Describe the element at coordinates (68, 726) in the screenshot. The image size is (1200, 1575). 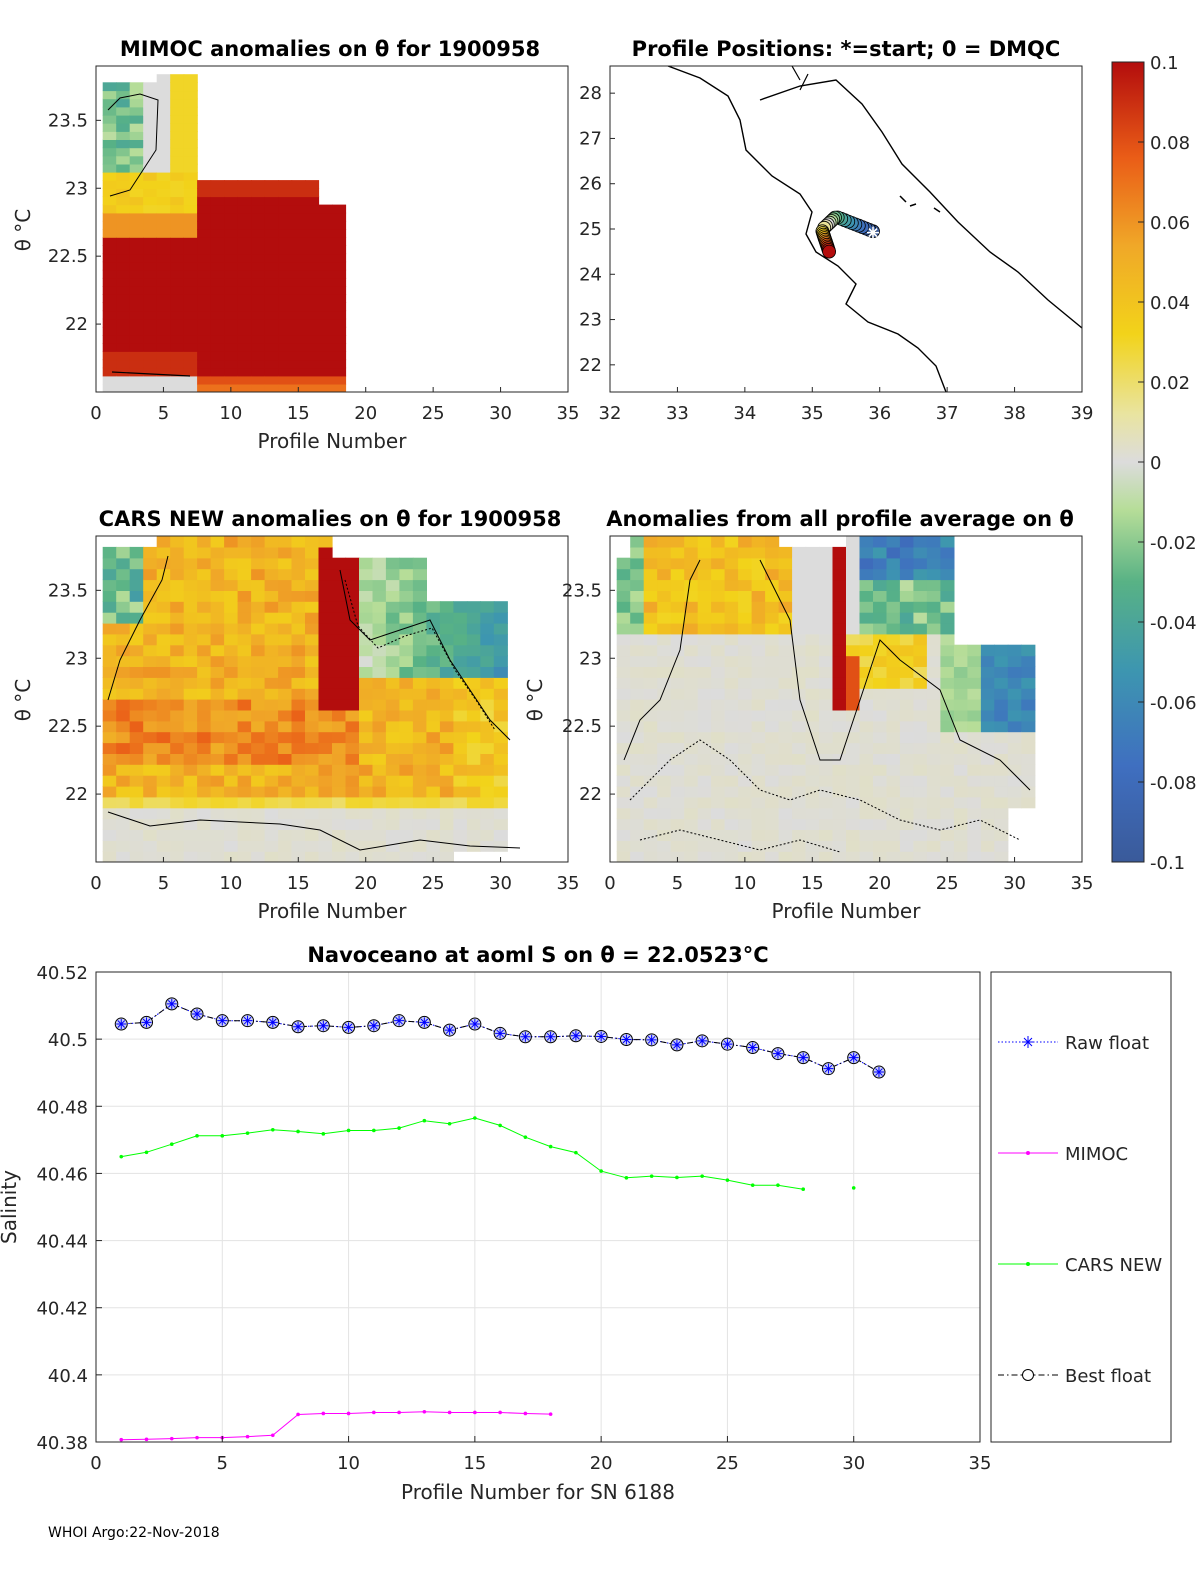
I see `cars-ytick-label: 22.5` at that location.